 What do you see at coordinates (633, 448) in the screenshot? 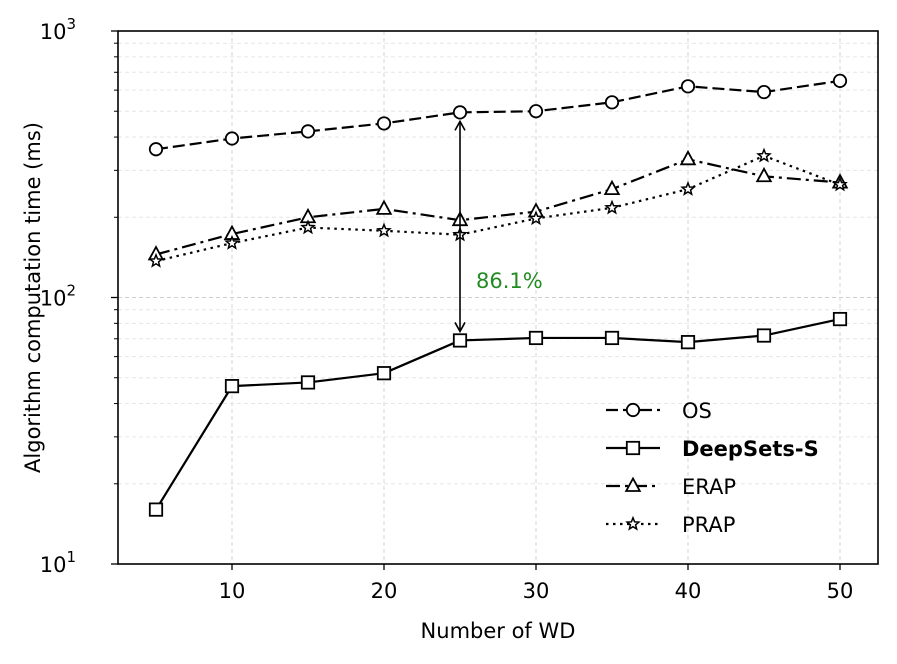
I see `legend-marker-deepsets-s` at bounding box center [633, 448].